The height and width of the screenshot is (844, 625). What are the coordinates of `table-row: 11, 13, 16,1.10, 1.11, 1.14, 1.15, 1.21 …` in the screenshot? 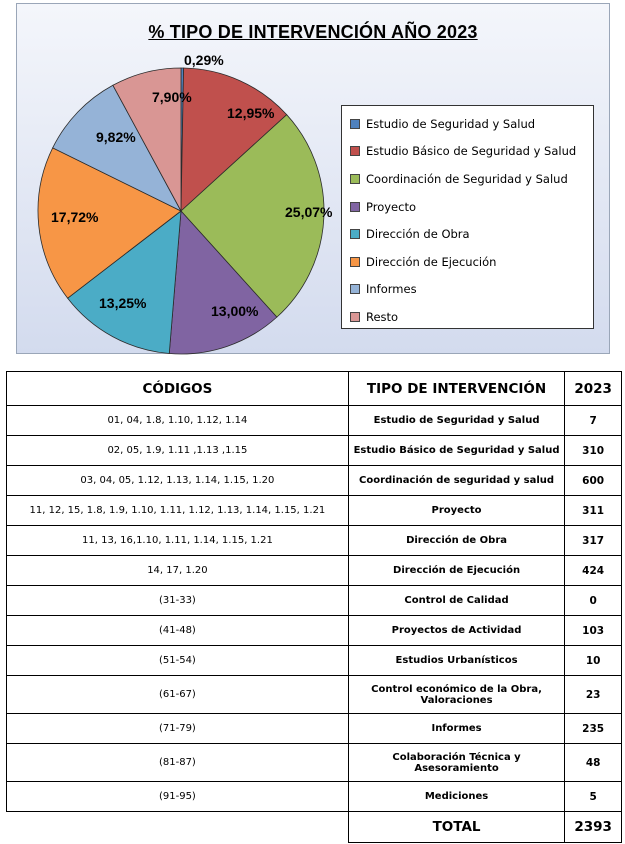 It's located at (314, 540).